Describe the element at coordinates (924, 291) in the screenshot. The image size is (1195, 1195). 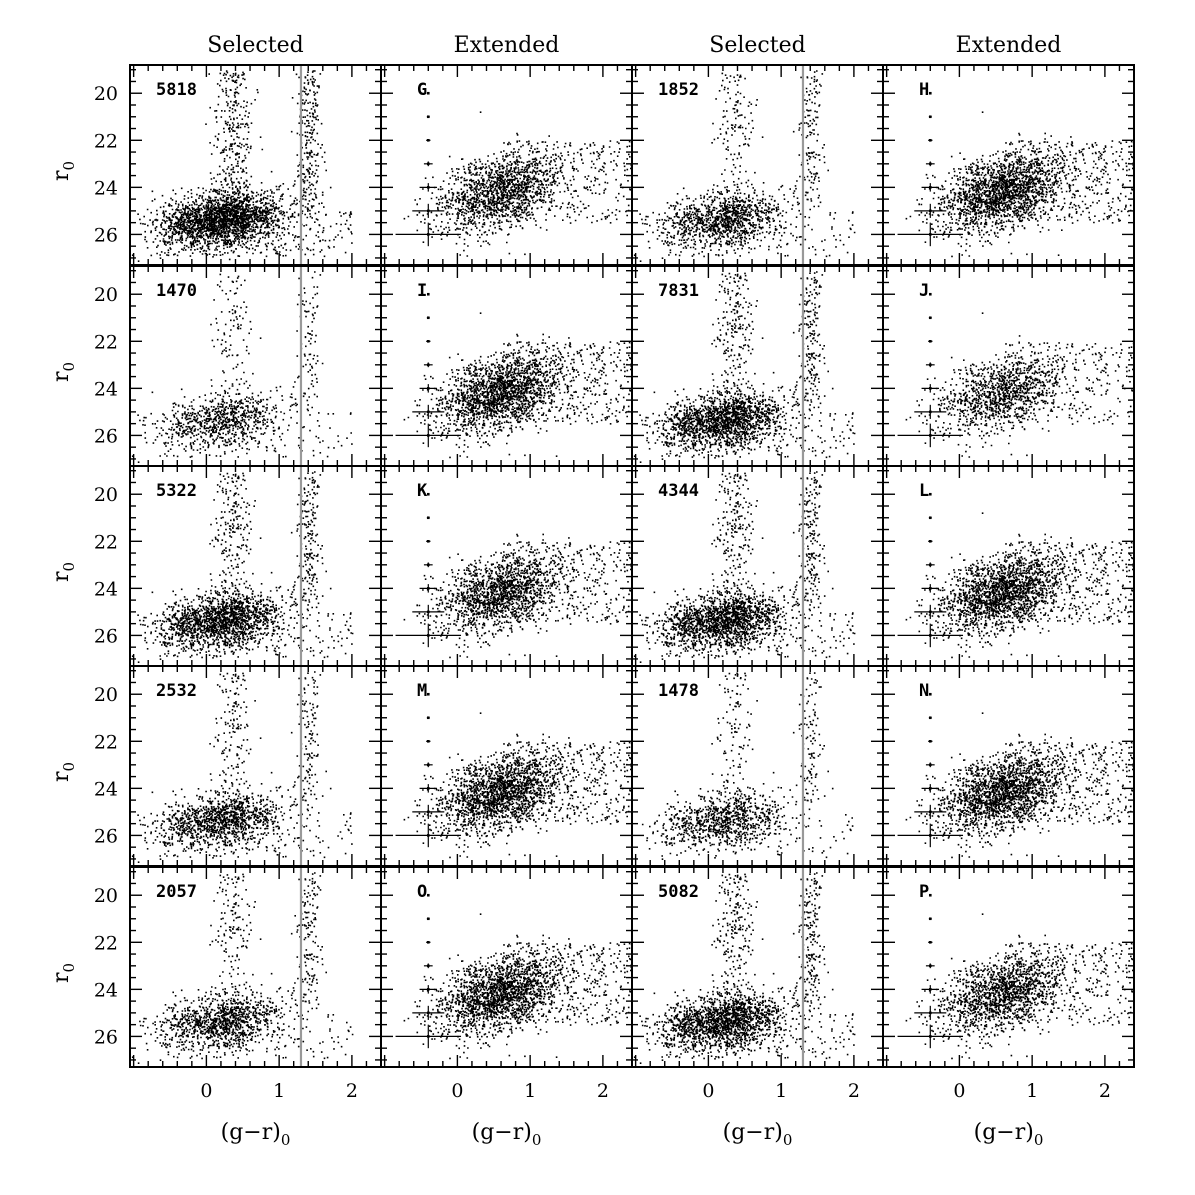
I see `panel-label: J` at that location.